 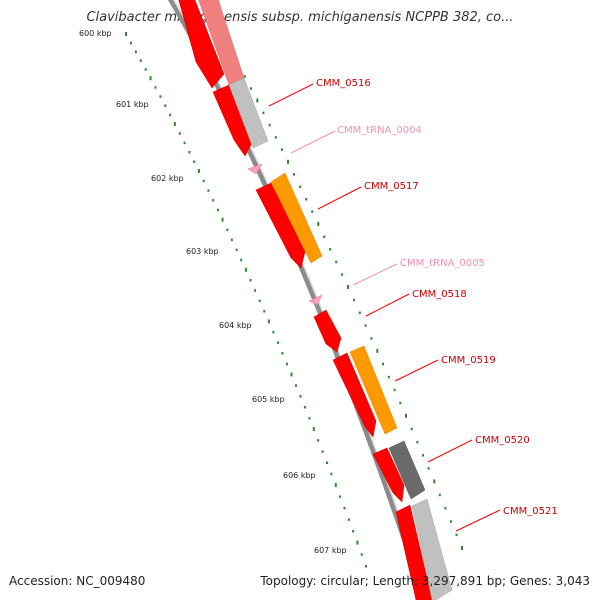 I want to click on gene-label: CMM_0521, so click(x=530, y=511).